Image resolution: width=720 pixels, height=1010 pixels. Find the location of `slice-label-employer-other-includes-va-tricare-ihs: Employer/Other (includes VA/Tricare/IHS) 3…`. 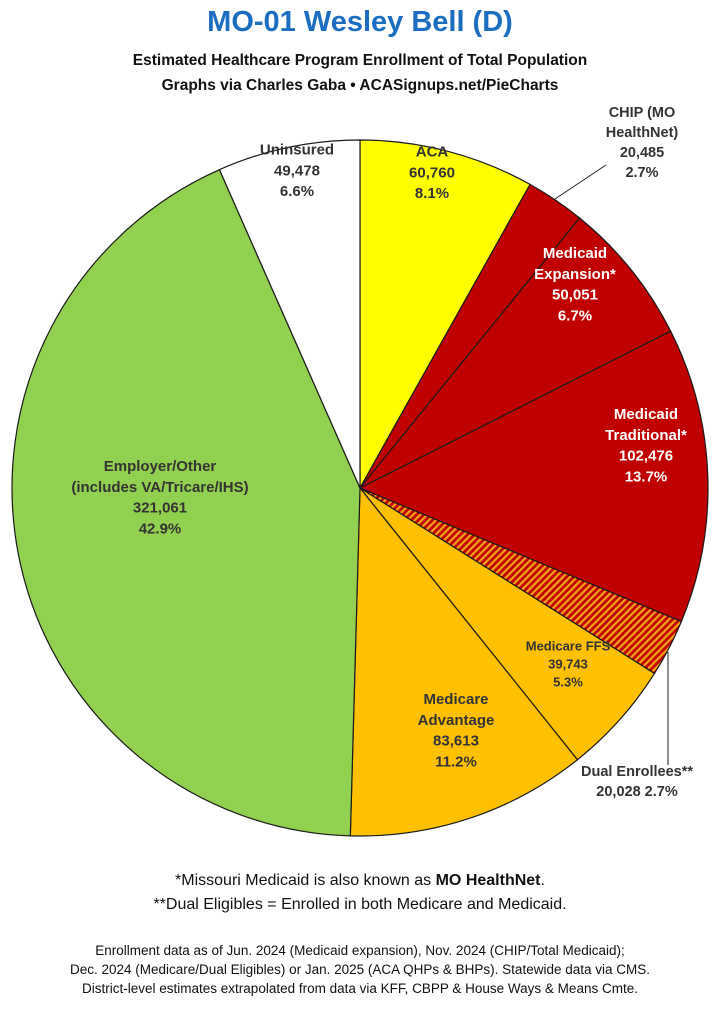

slice-label-employer-other-includes-va-tricare-ihs: Employer/Other (includes VA/Tricare/IHS) 3… is located at coordinates (159, 497).